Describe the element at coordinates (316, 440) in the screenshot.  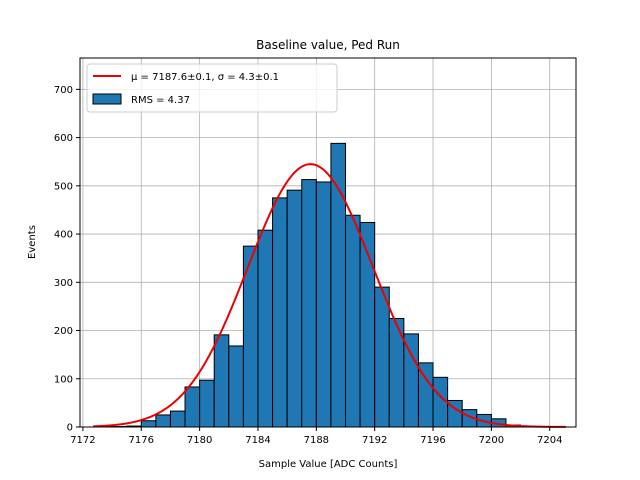
I see `x-tick-label: 7188` at that location.